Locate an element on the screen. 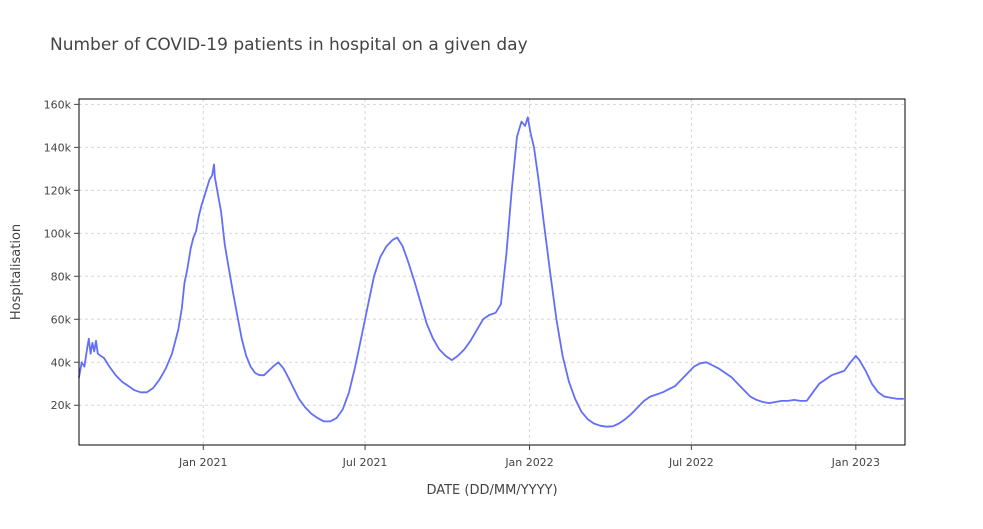 This screenshot has height=529, width=983. y-tick-label: 80k is located at coordinates (61, 276).